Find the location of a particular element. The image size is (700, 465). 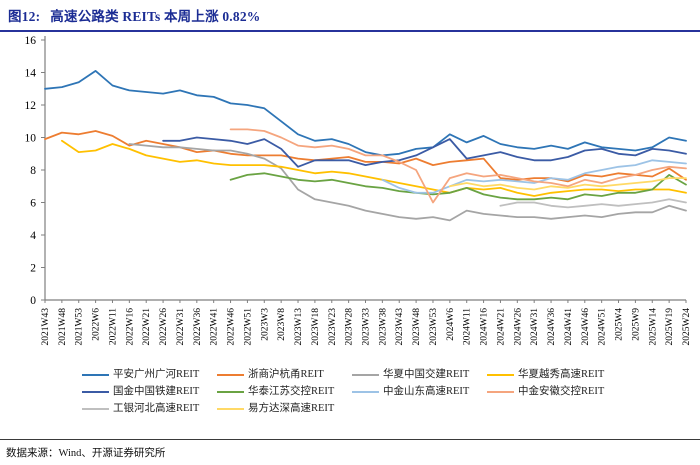

source-text: 数据来源：Wind、开源证券研究所 is located at coordinates (86, 453).